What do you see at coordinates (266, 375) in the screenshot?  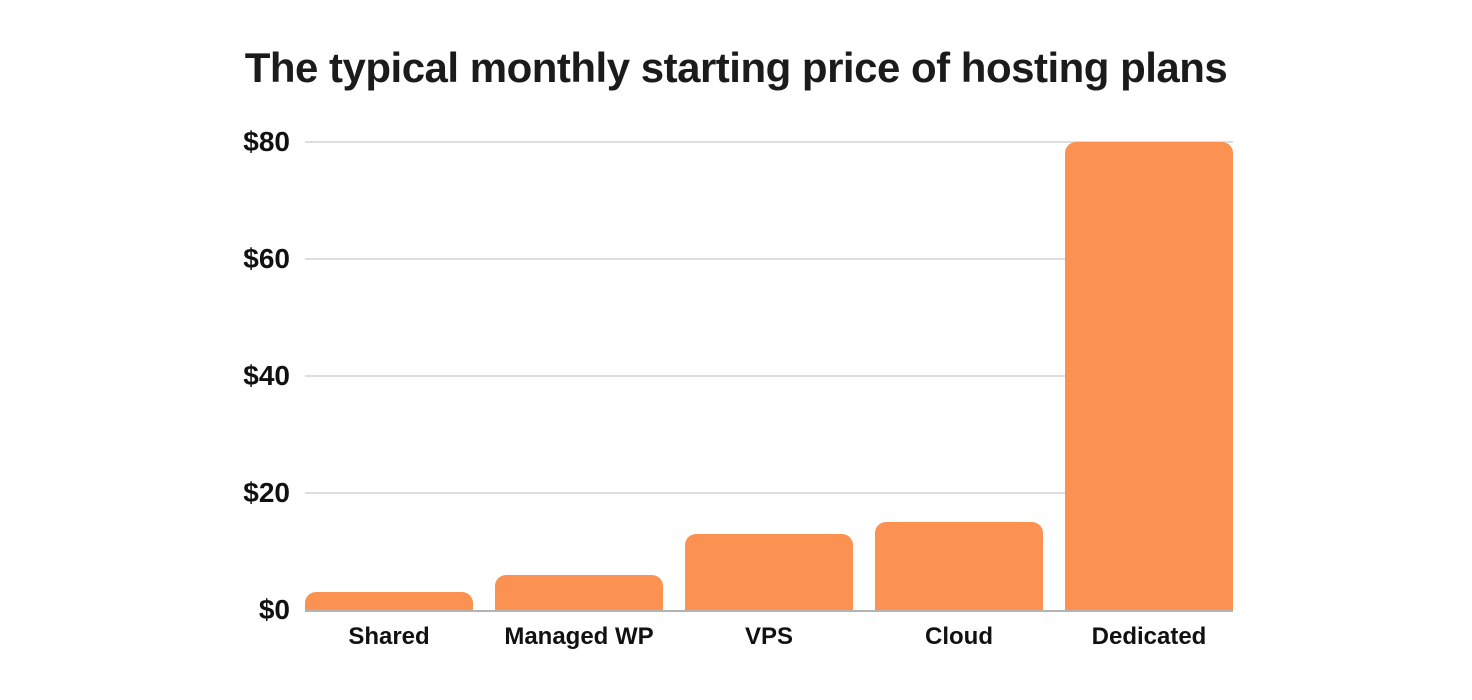 I see `y-tick-label: $40` at bounding box center [266, 375].